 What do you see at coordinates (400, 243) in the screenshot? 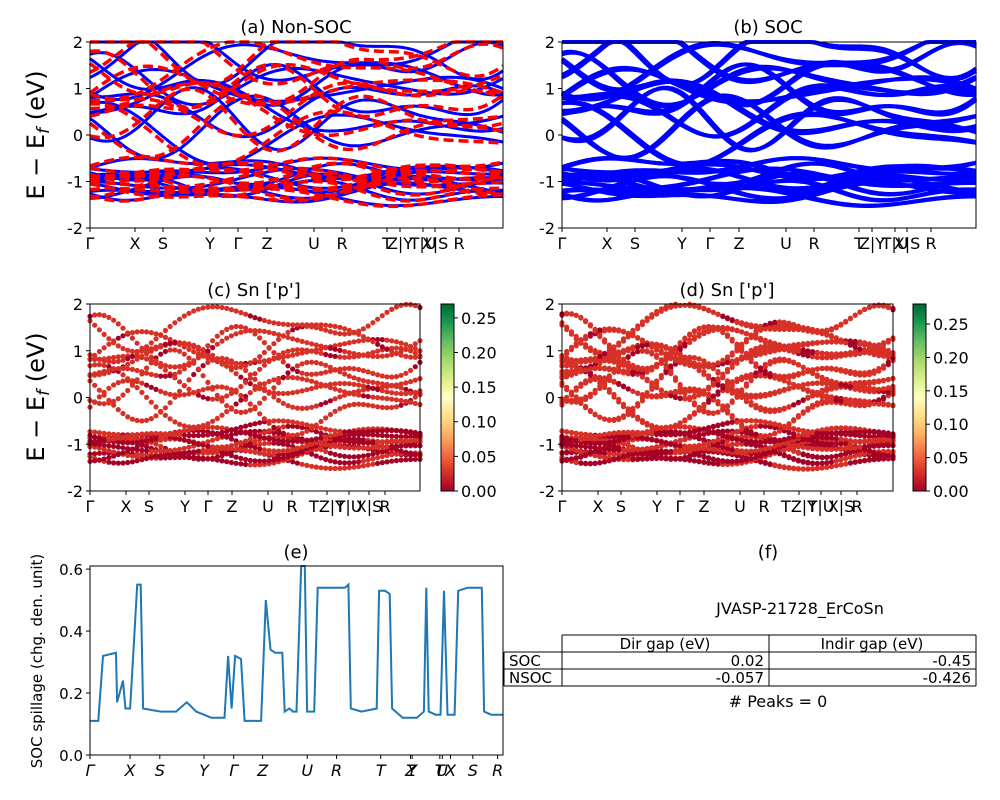
I see `xtick-label: Z|Y` at bounding box center [400, 243].